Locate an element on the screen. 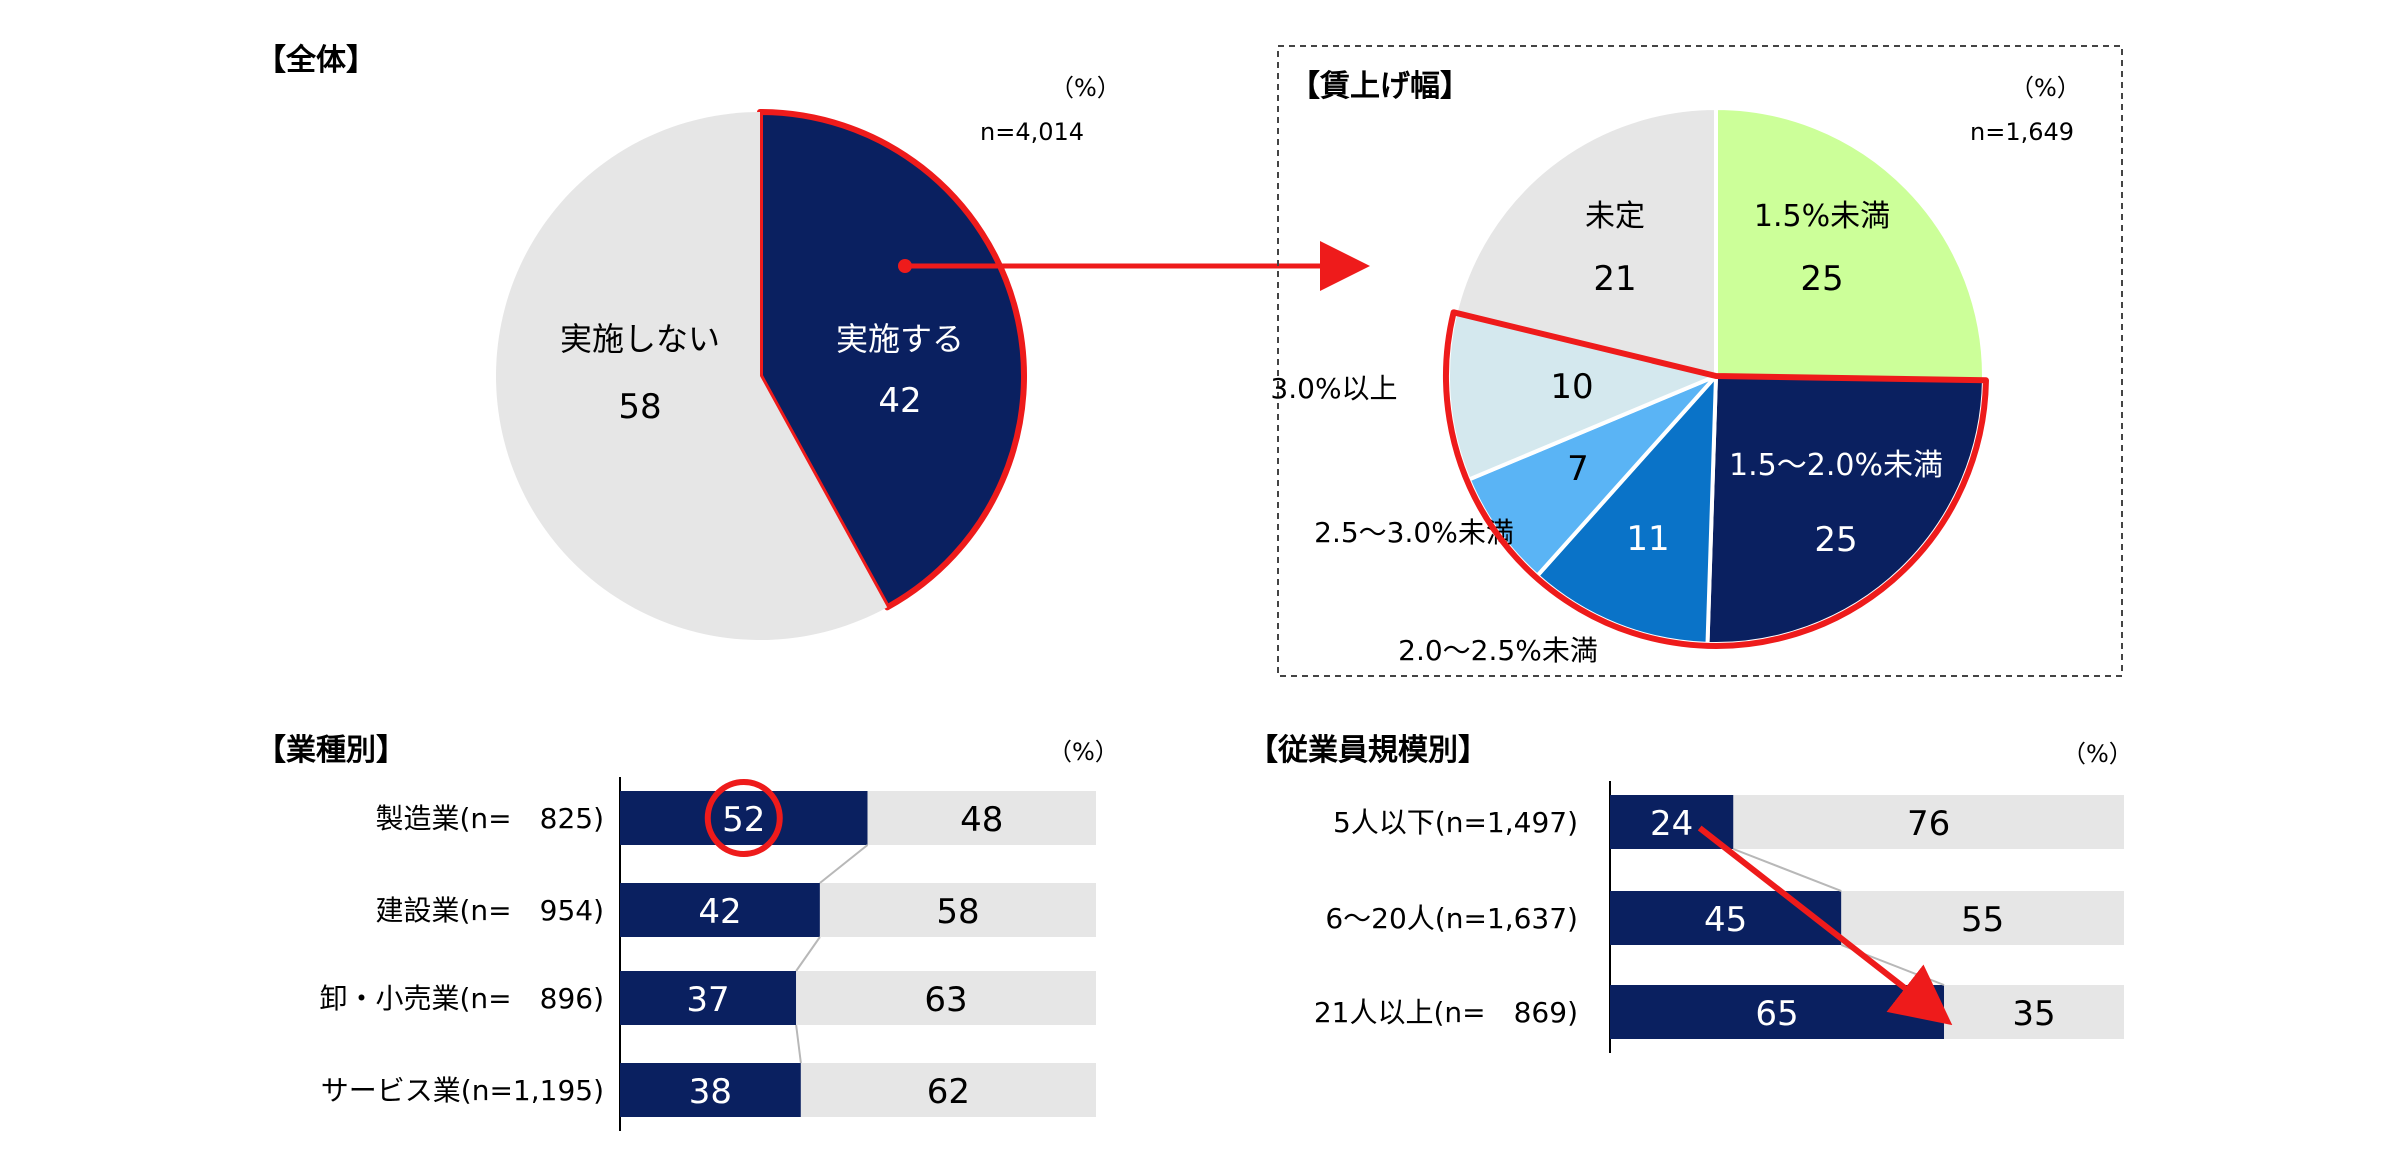 The height and width of the screenshot is (1172, 2392). bars1-val-impl-2: 37 is located at coordinates (707, 1000).